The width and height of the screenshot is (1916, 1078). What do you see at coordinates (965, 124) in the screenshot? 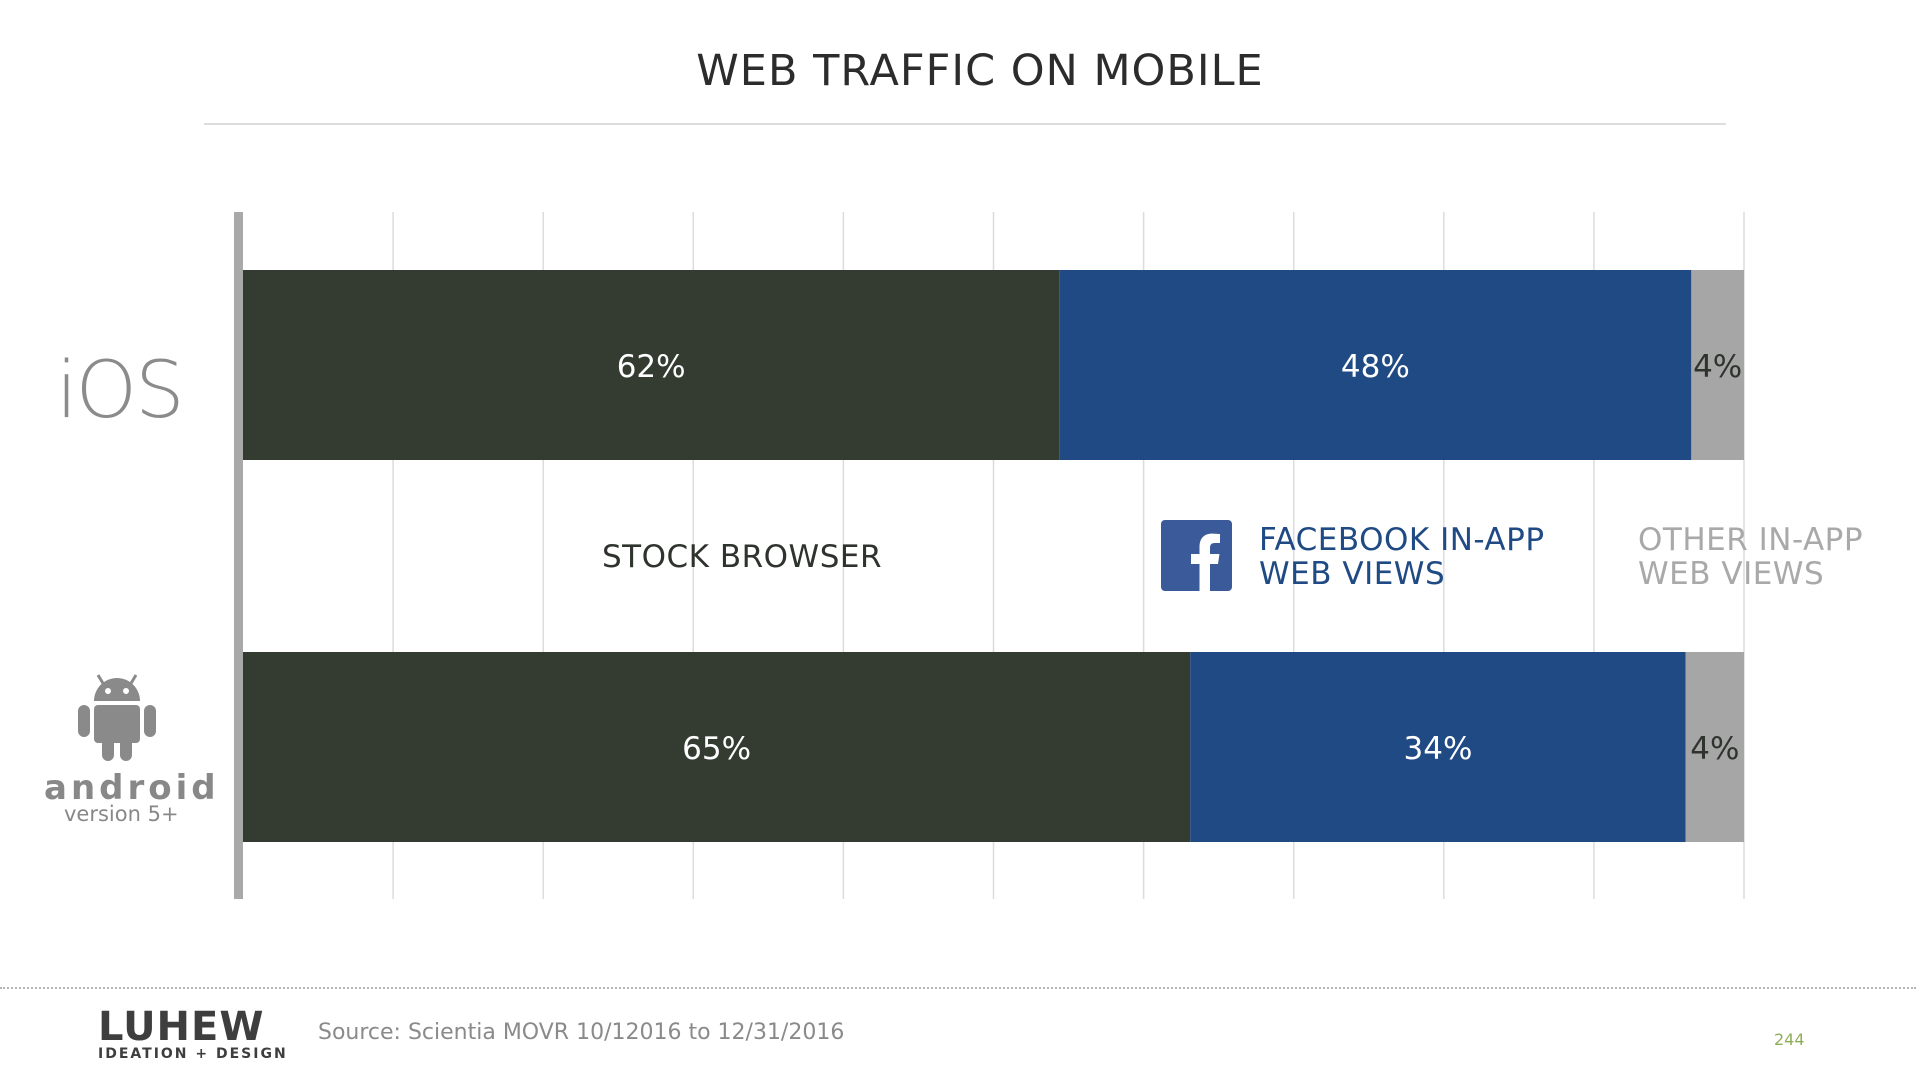
I see `title-divider` at bounding box center [965, 124].